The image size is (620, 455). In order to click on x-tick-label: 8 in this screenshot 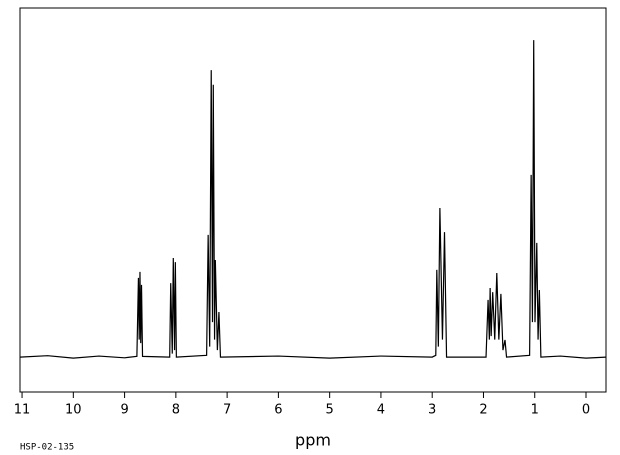, I will do `click(176, 410)`.